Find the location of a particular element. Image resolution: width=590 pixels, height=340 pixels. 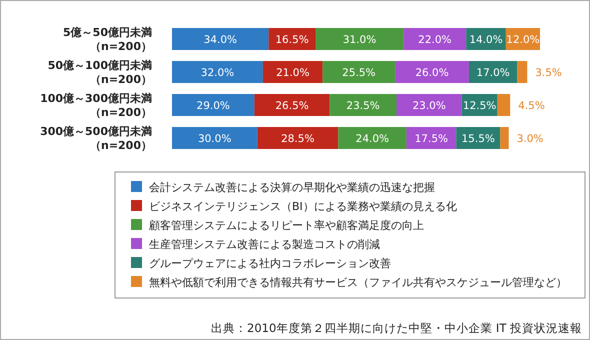

data-label: 28.5% is located at coordinates (297, 139).